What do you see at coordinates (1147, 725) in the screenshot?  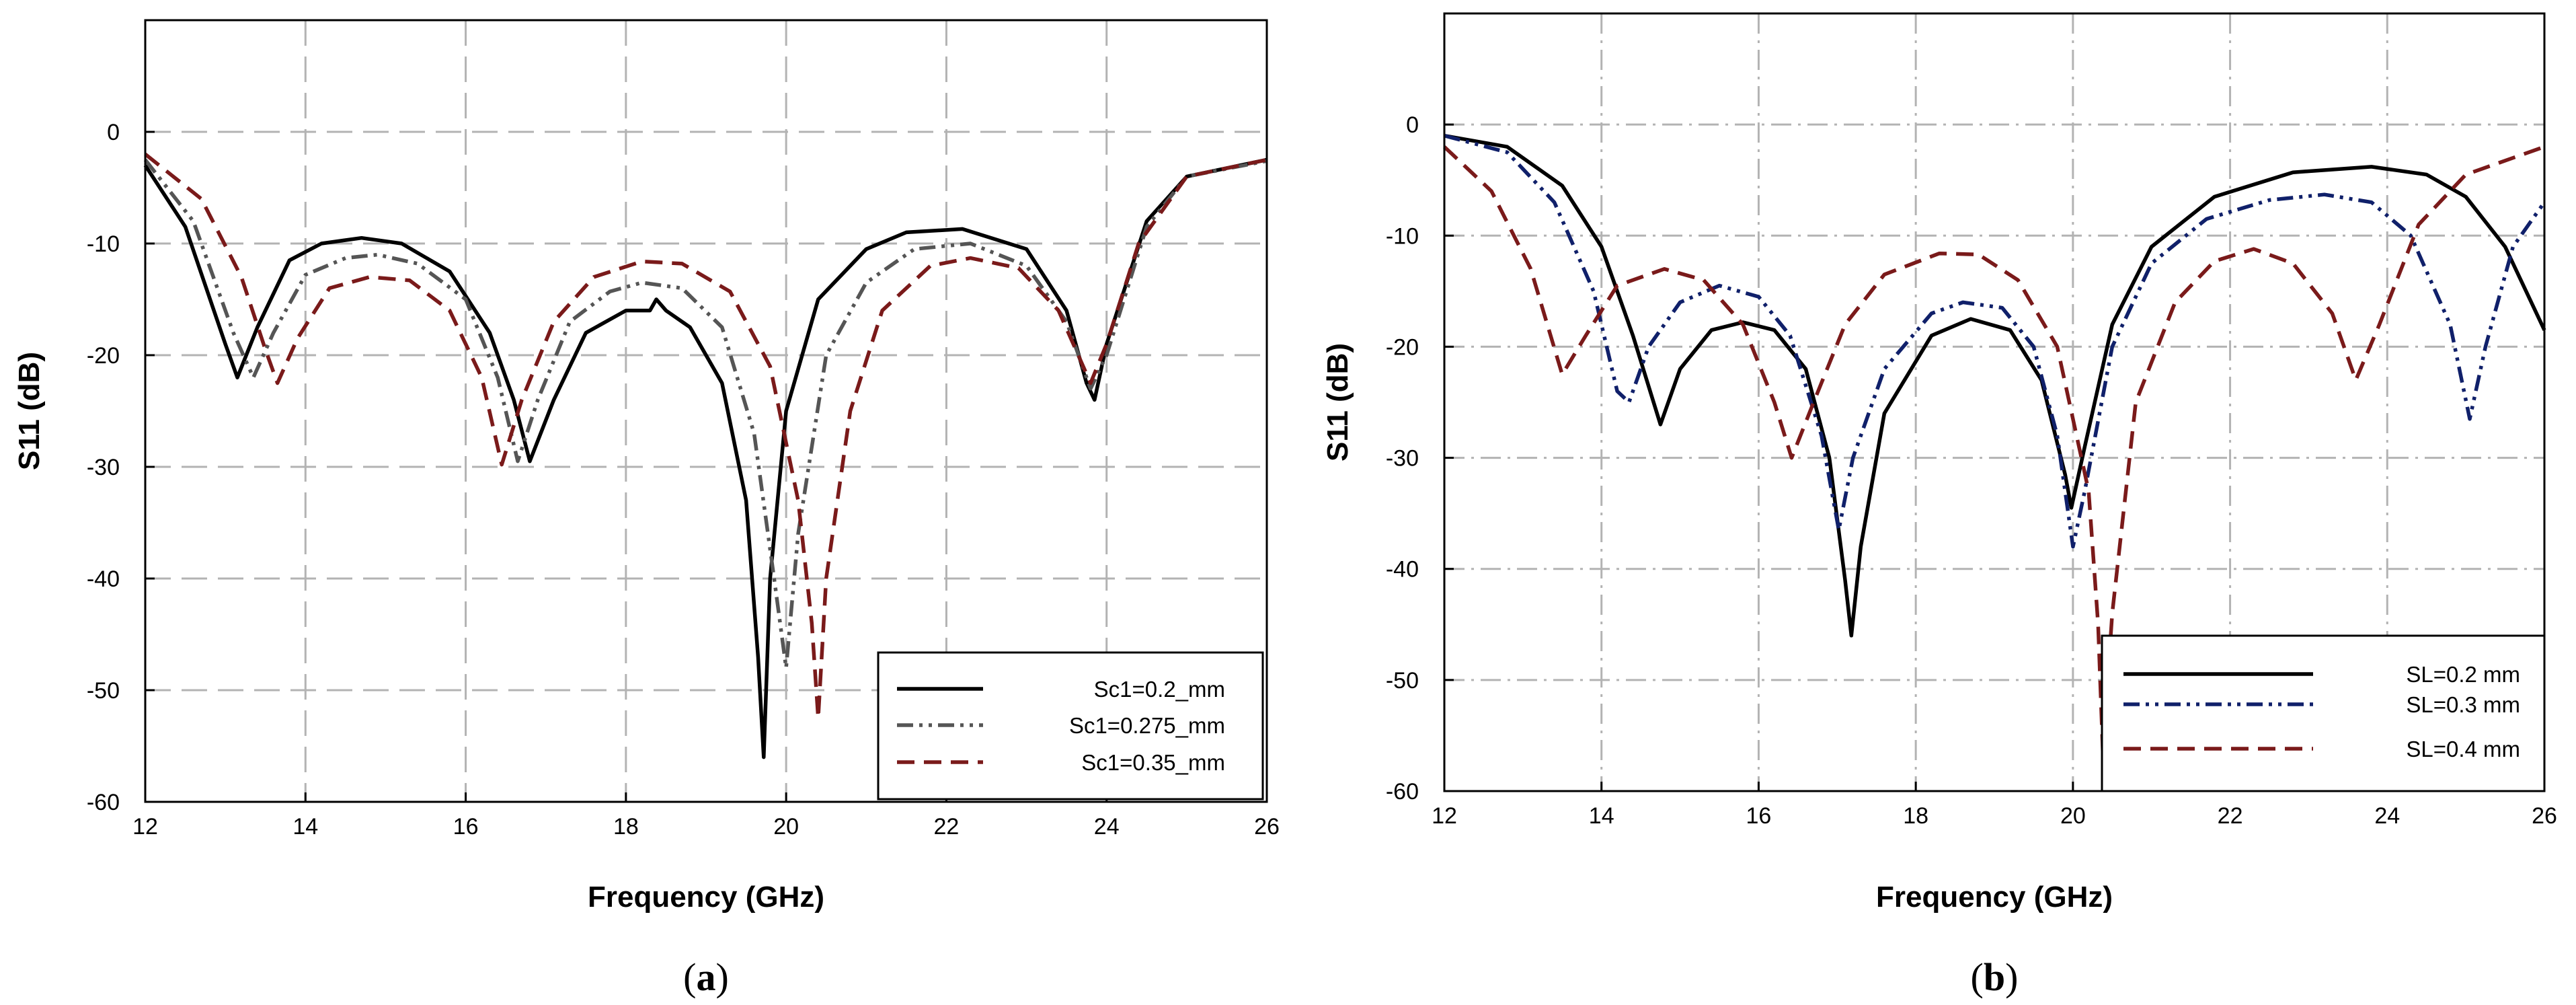 I see `legend-label-2: Sc1=0.275_mm` at bounding box center [1147, 725].